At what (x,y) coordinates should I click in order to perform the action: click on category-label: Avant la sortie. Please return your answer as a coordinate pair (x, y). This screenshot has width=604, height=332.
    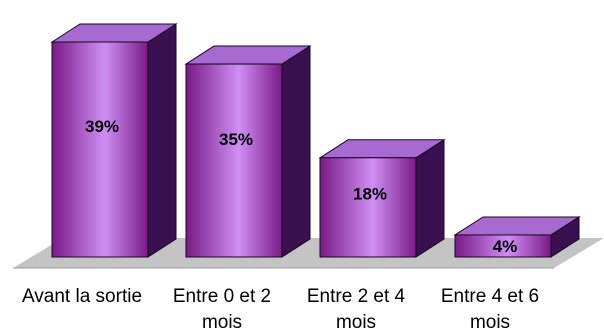
    Looking at the image, I should click on (82, 296).